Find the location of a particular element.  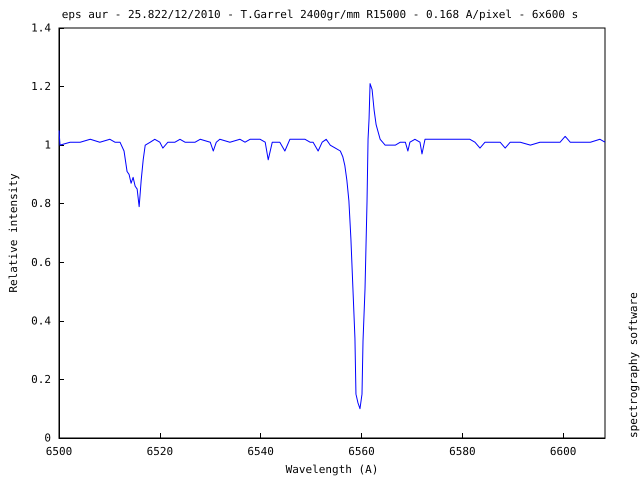

chart-title: eps aur - 25.822/12/2010 - T.Garrel 2400gr/mm R15000 - 0.168 A/pixel - 6x600 s is located at coordinates (320, 14).